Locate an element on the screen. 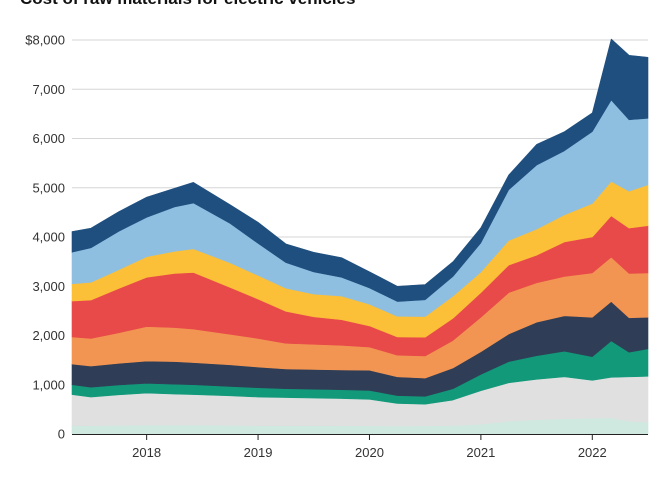 Image resolution: width=662 pixels, height=481 pixels. x-tick-label: 2021 is located at coordinates (480, 452).